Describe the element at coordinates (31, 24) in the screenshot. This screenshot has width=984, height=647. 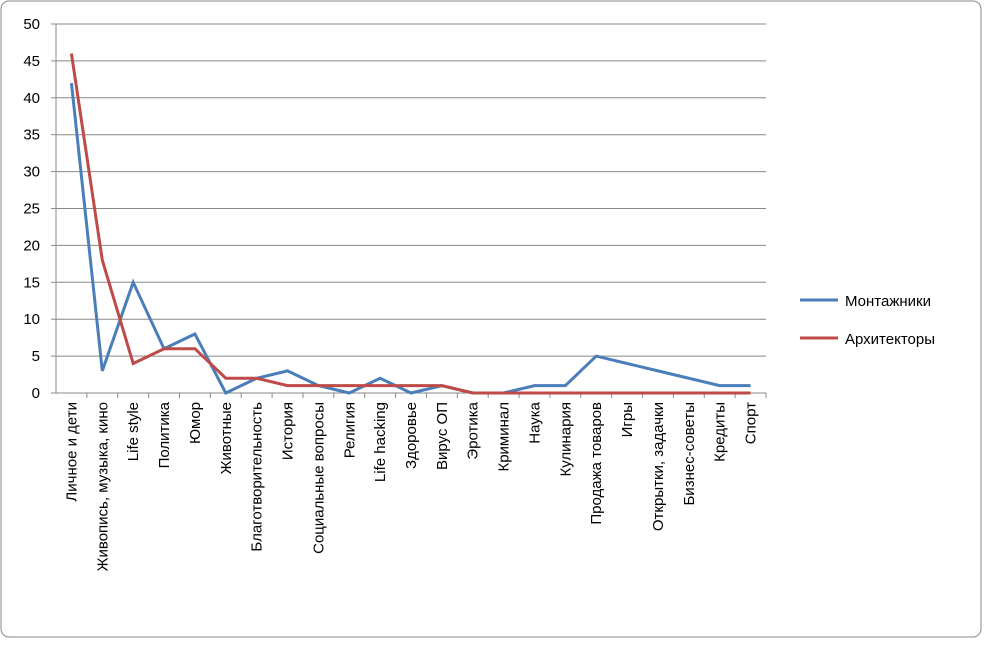
I see `y-tick-label: 50` at that location.